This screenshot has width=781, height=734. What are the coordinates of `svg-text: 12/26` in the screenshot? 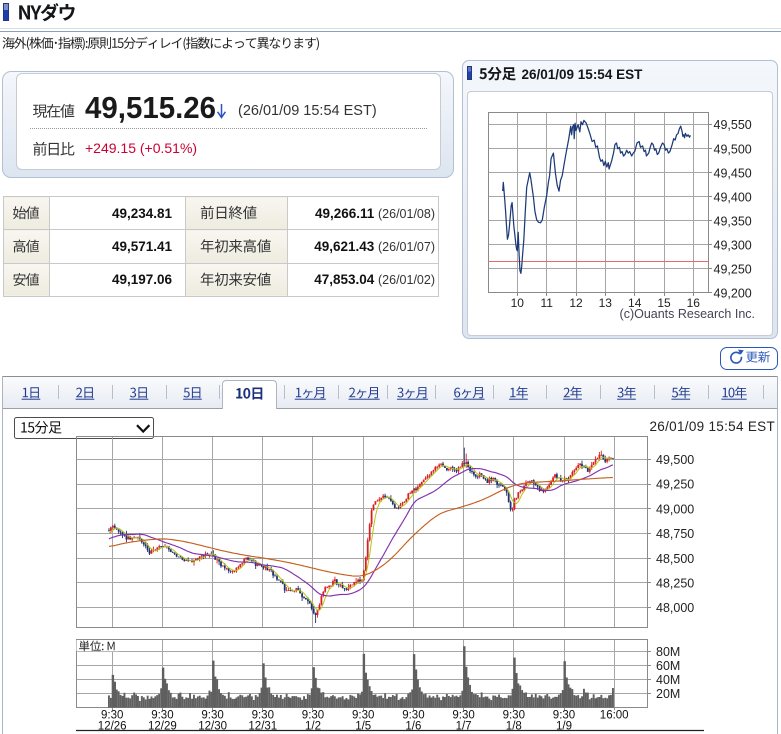 It's located at (112, 727).